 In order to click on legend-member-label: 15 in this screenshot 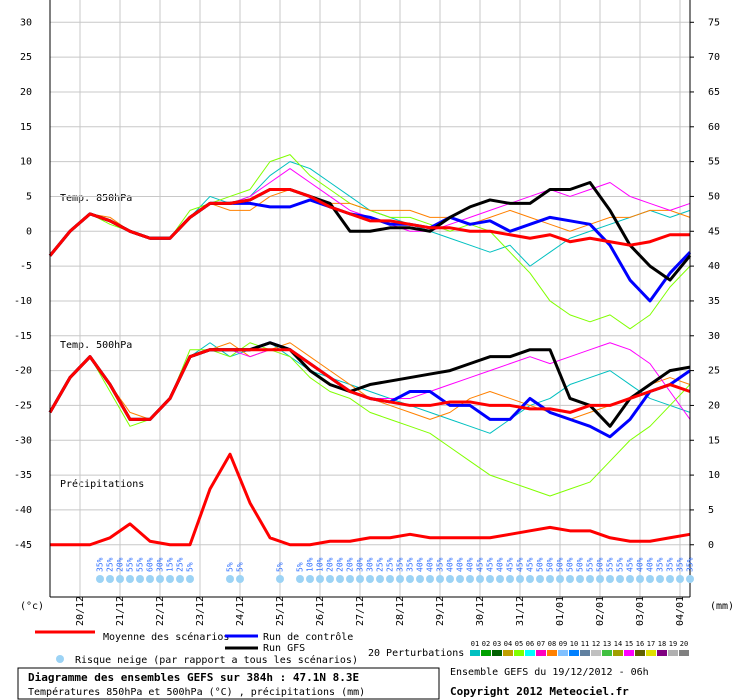, I will do `click(629, 644)`.